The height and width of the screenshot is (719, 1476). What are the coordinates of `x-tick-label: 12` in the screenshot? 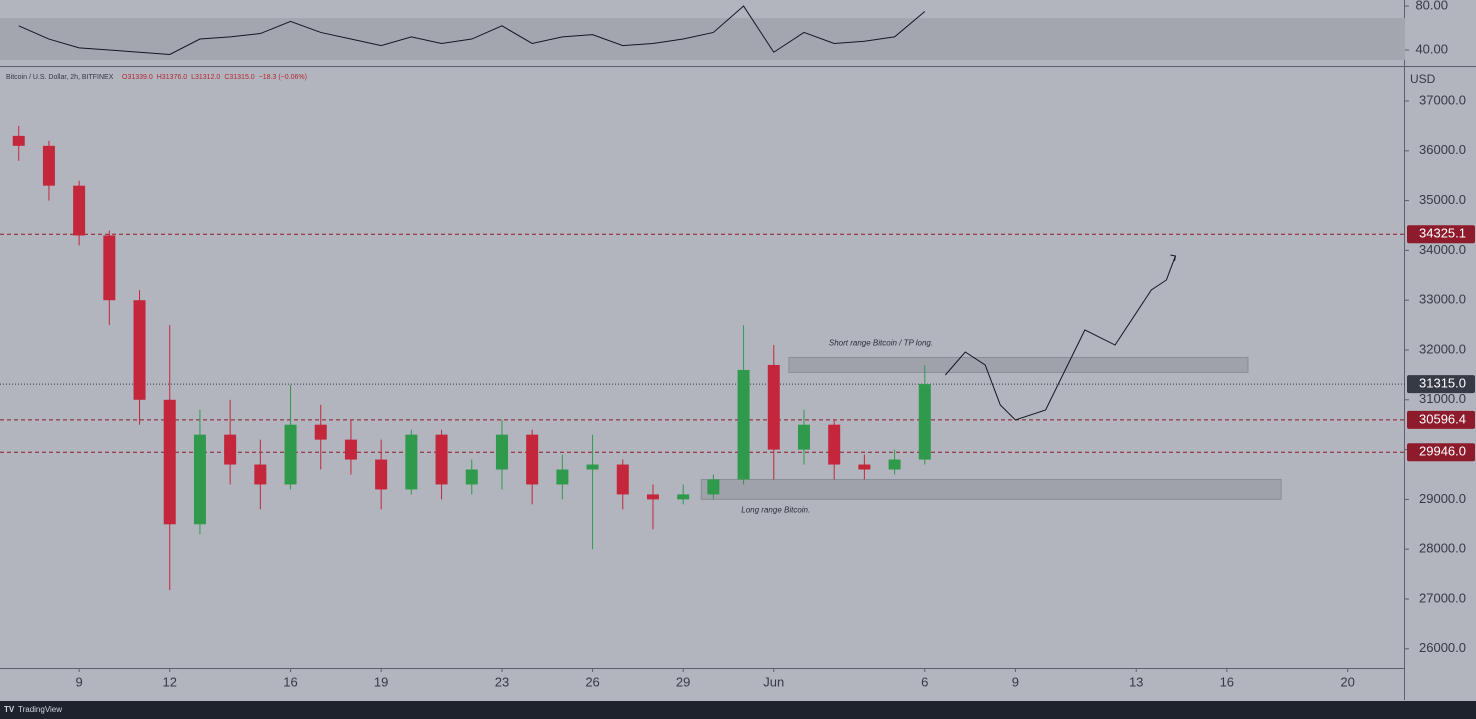 It's located at (170, 681).